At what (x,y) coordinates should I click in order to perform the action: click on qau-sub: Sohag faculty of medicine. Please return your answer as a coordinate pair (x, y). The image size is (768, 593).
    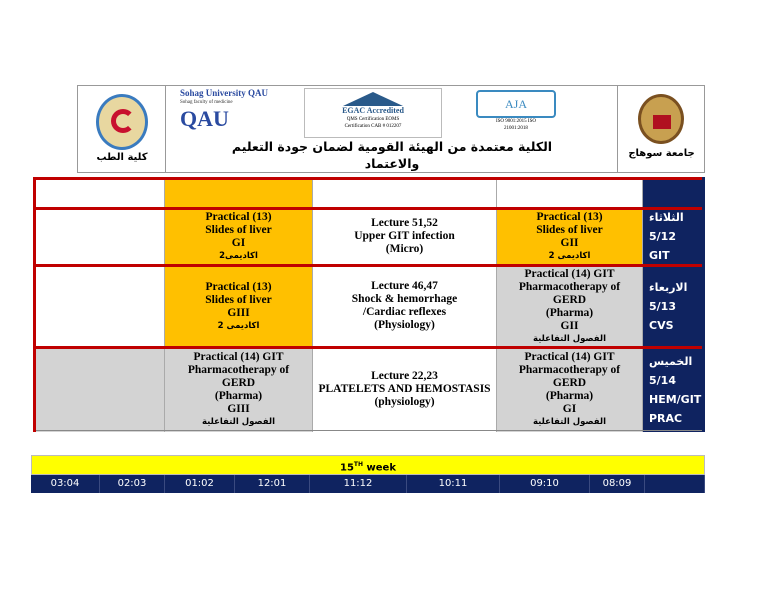
    Looking at the image, I should click on (206, 102).